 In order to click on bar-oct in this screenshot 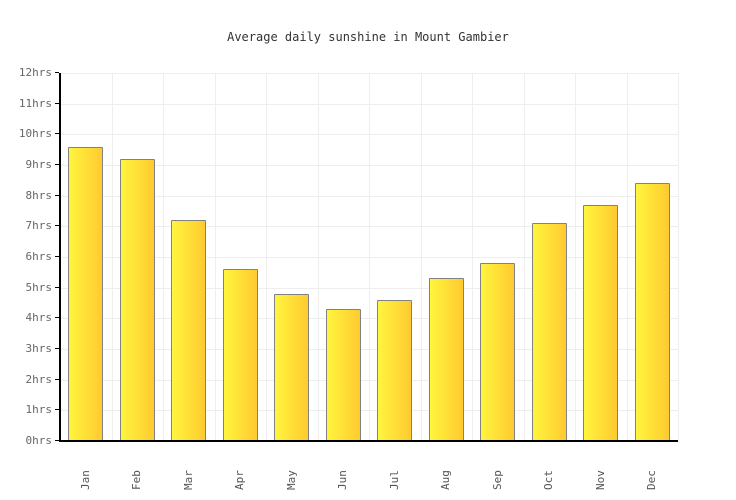, I will do `click(549, 332)`.